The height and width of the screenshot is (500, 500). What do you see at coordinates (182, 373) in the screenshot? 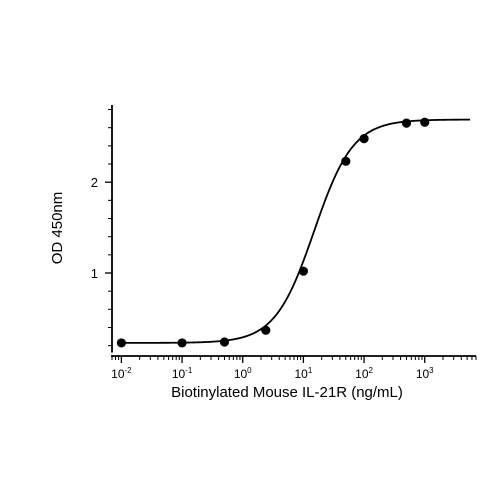
I see `x-tick-label: 10⁻¹` at bounding box center [182, 373].